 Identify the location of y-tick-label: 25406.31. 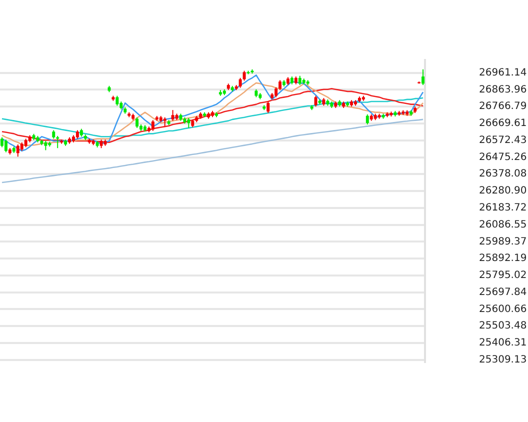
(503, 343).